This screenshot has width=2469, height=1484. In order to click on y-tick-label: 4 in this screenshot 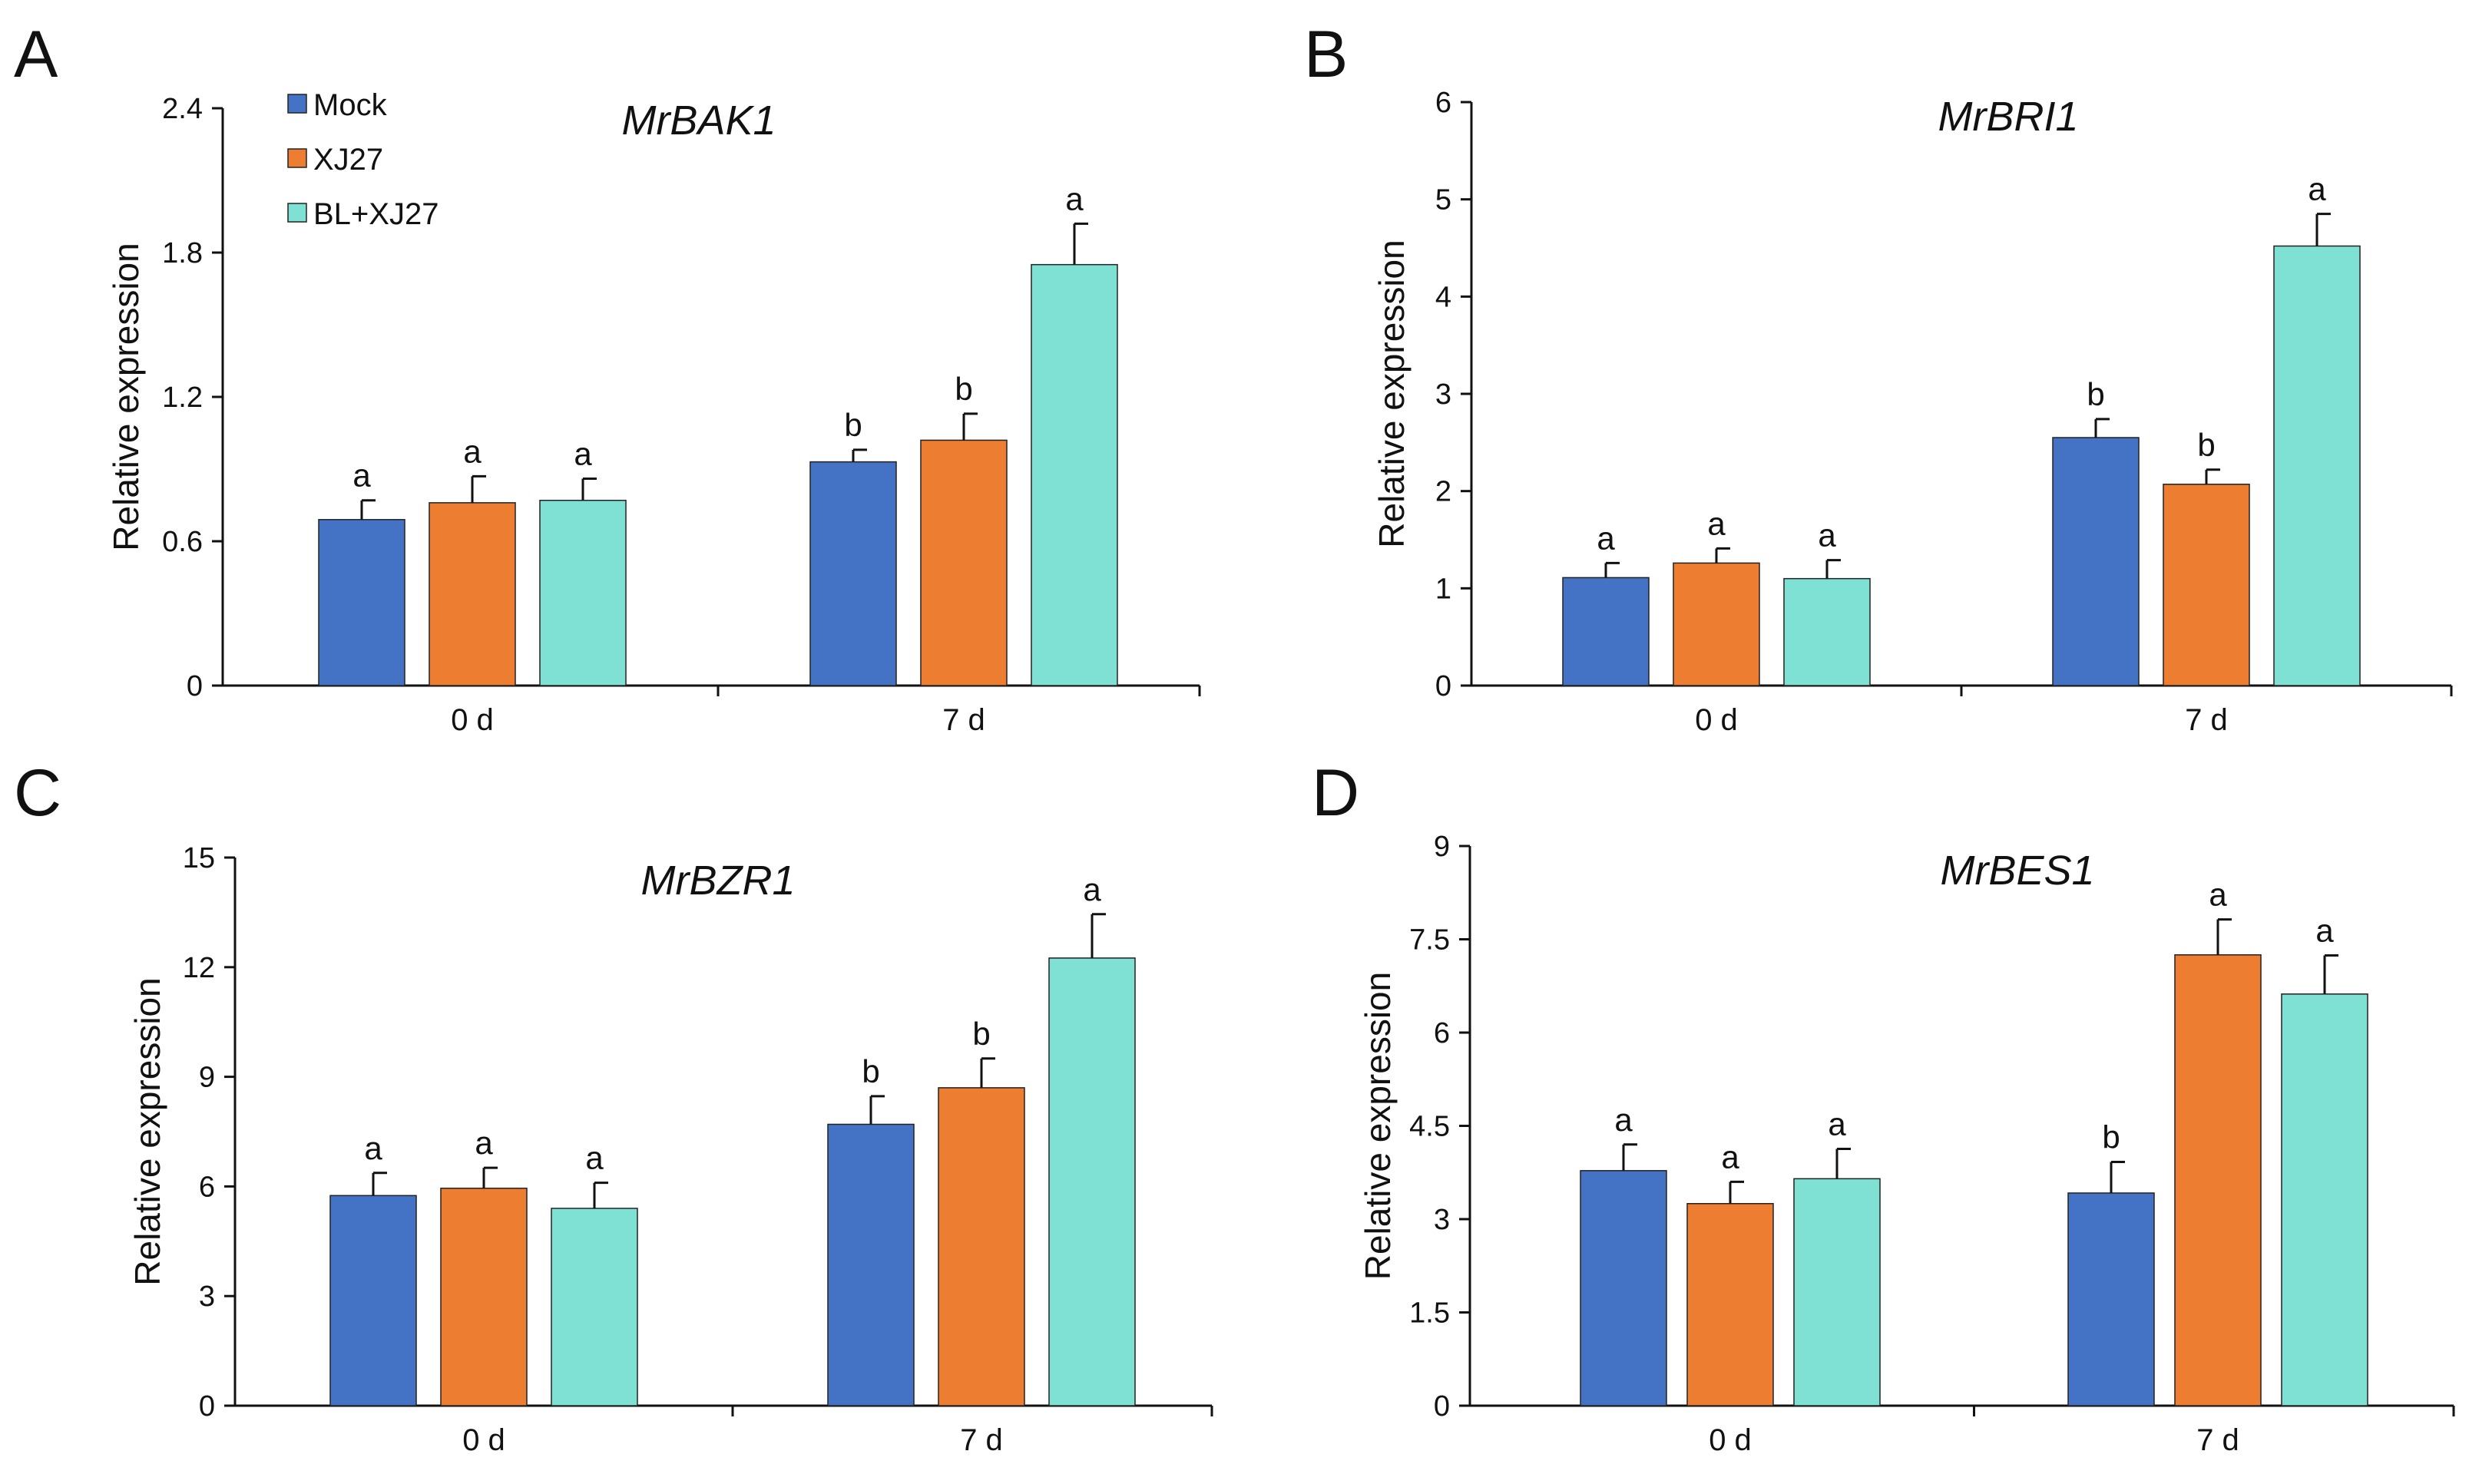, I will do `click(1443, 297)`.